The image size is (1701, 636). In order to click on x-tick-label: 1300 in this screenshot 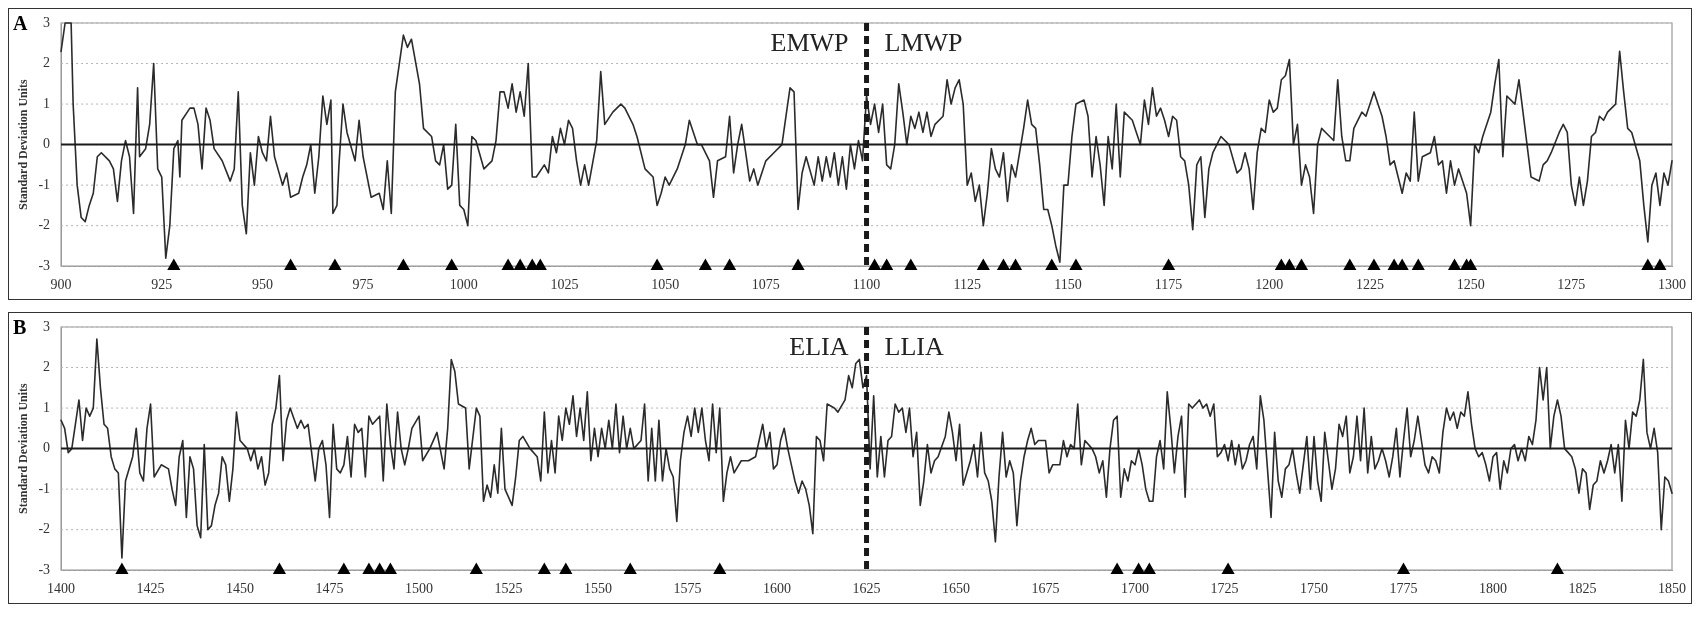, I will do `click(1672, 285)`.